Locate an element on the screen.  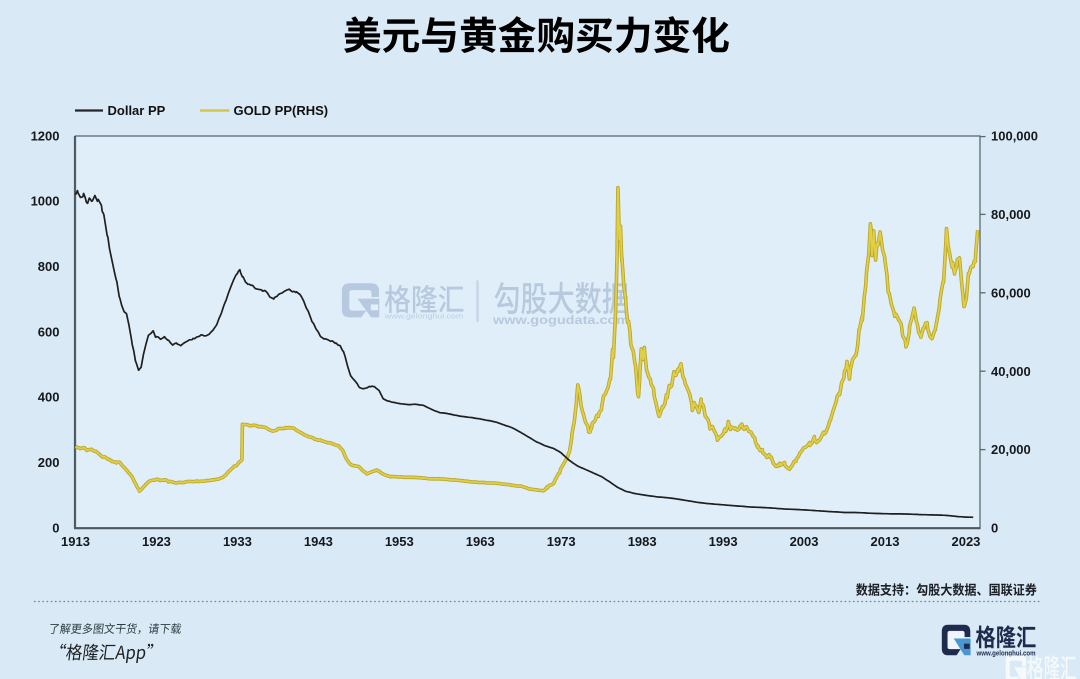
svg-text: 2023 is located at coordinates (965, 541).